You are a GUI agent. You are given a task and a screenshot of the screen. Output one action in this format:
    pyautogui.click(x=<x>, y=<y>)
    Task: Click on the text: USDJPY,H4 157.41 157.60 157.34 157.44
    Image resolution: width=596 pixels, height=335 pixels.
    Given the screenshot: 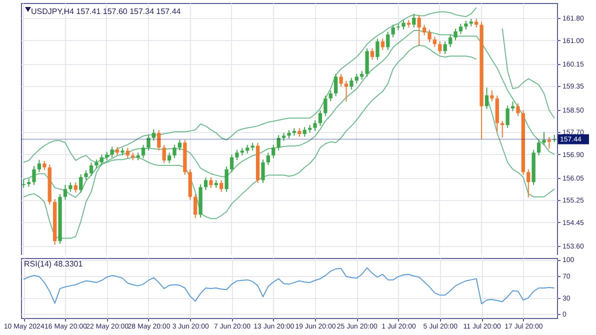 What is the action you would take?
    pyautogui.click(x=106, y=11)
    